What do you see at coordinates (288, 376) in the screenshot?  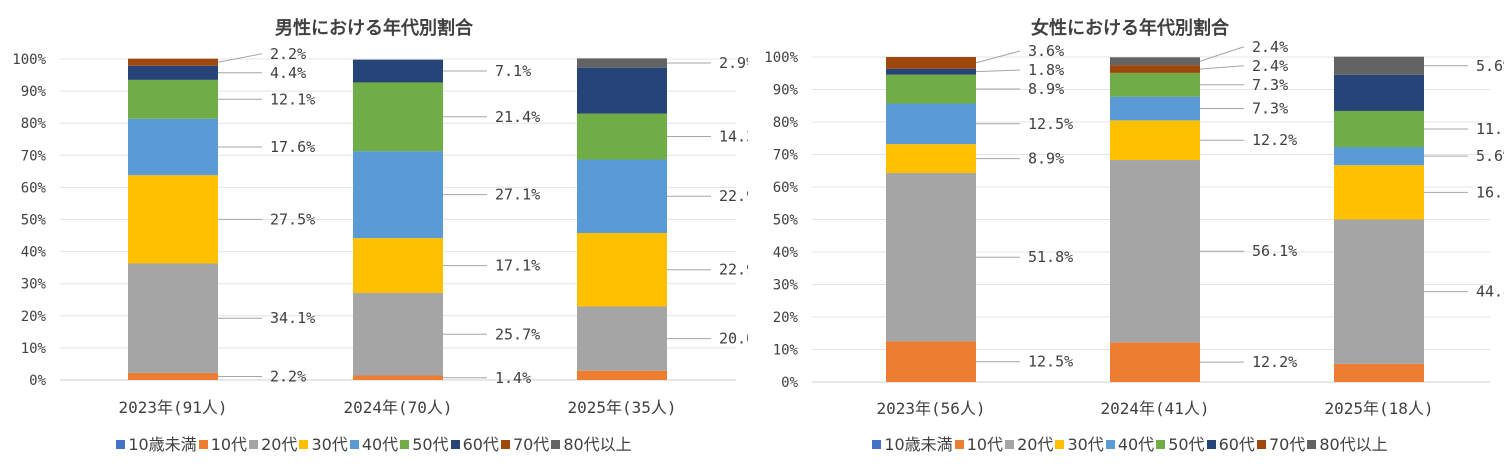 I see `data-label-10s: 2.2%` at bounding box center [288, 376].